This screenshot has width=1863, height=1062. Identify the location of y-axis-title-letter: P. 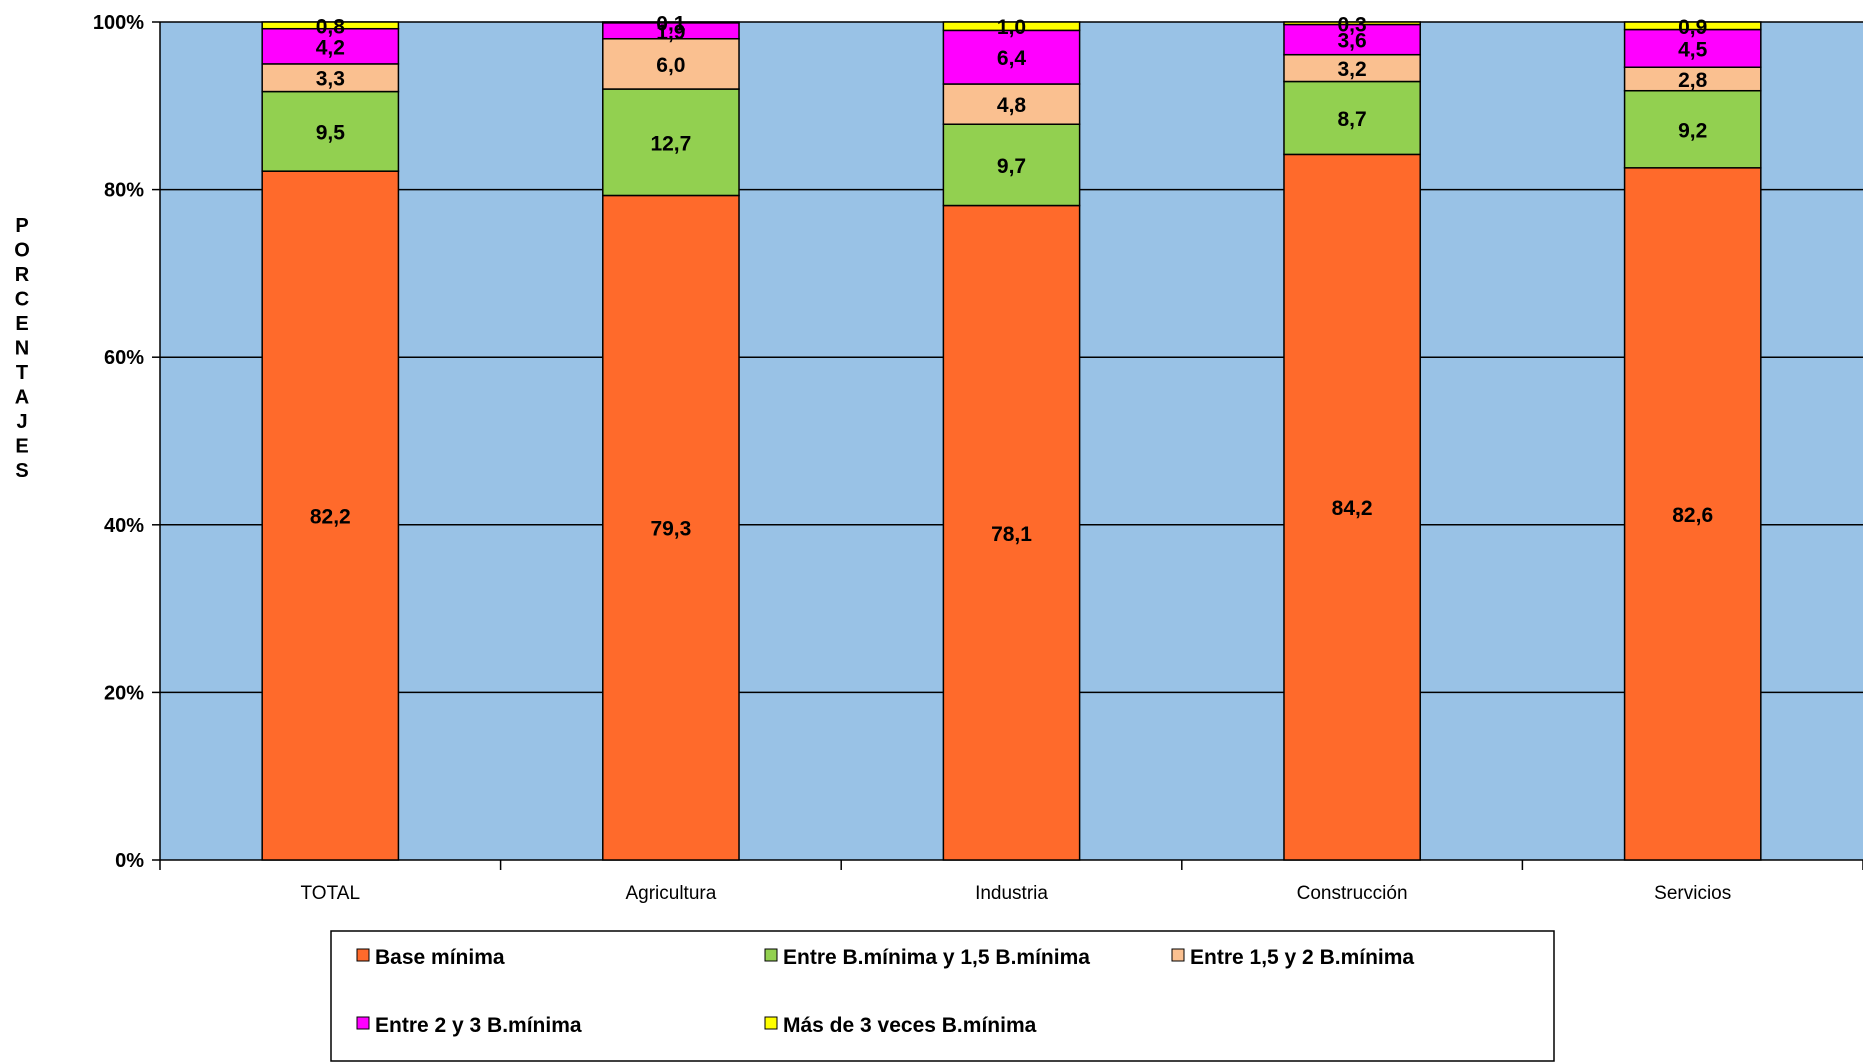
(21, 226).